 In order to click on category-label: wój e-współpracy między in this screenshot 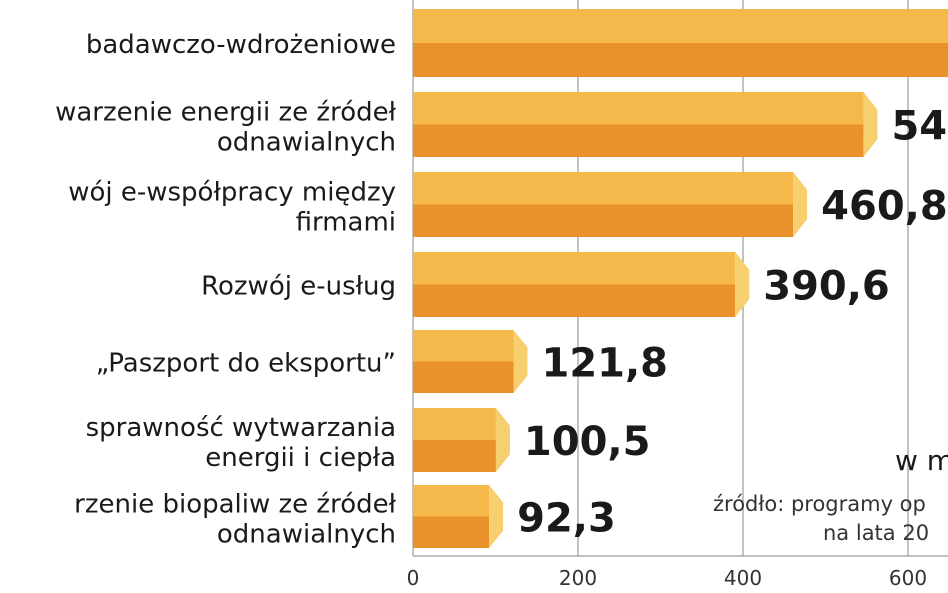, I will do `click(232, 193)`.